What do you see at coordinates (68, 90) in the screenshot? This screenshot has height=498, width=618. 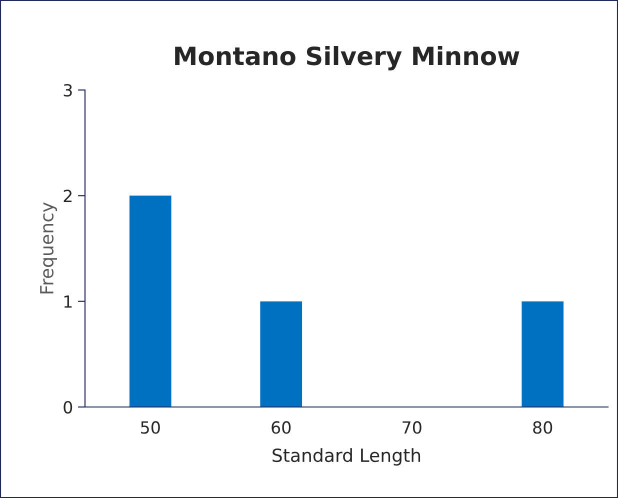 I see `y-tick-label: 3` at bounding box center [68, 90].